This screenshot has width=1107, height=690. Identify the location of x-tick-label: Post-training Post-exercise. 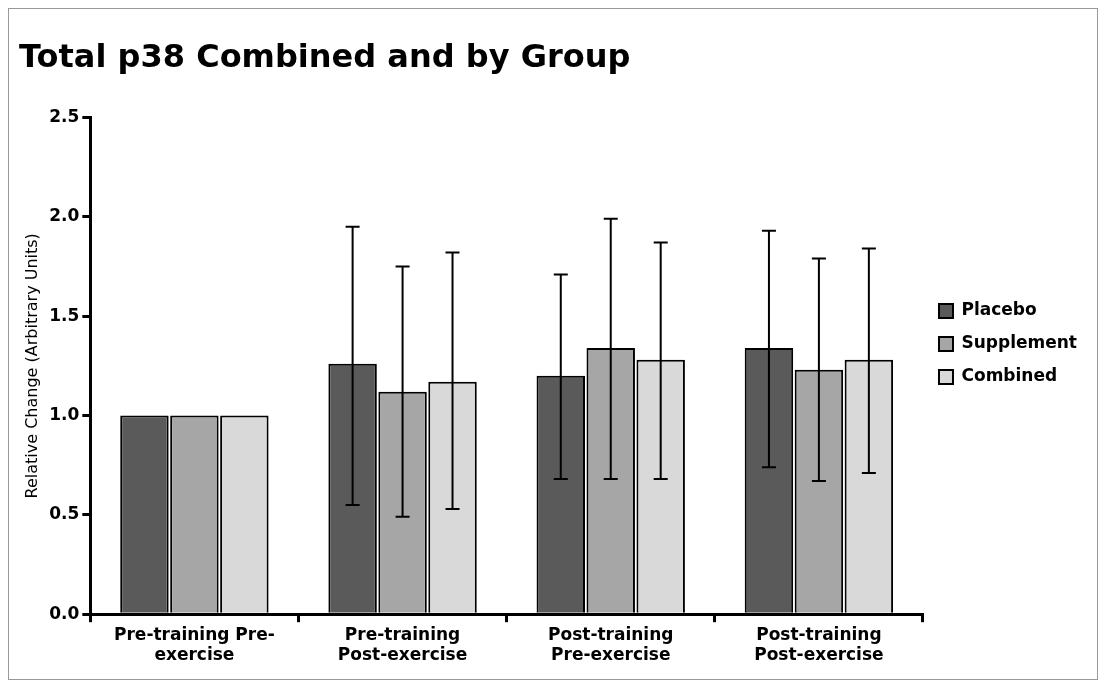
(819, 644).